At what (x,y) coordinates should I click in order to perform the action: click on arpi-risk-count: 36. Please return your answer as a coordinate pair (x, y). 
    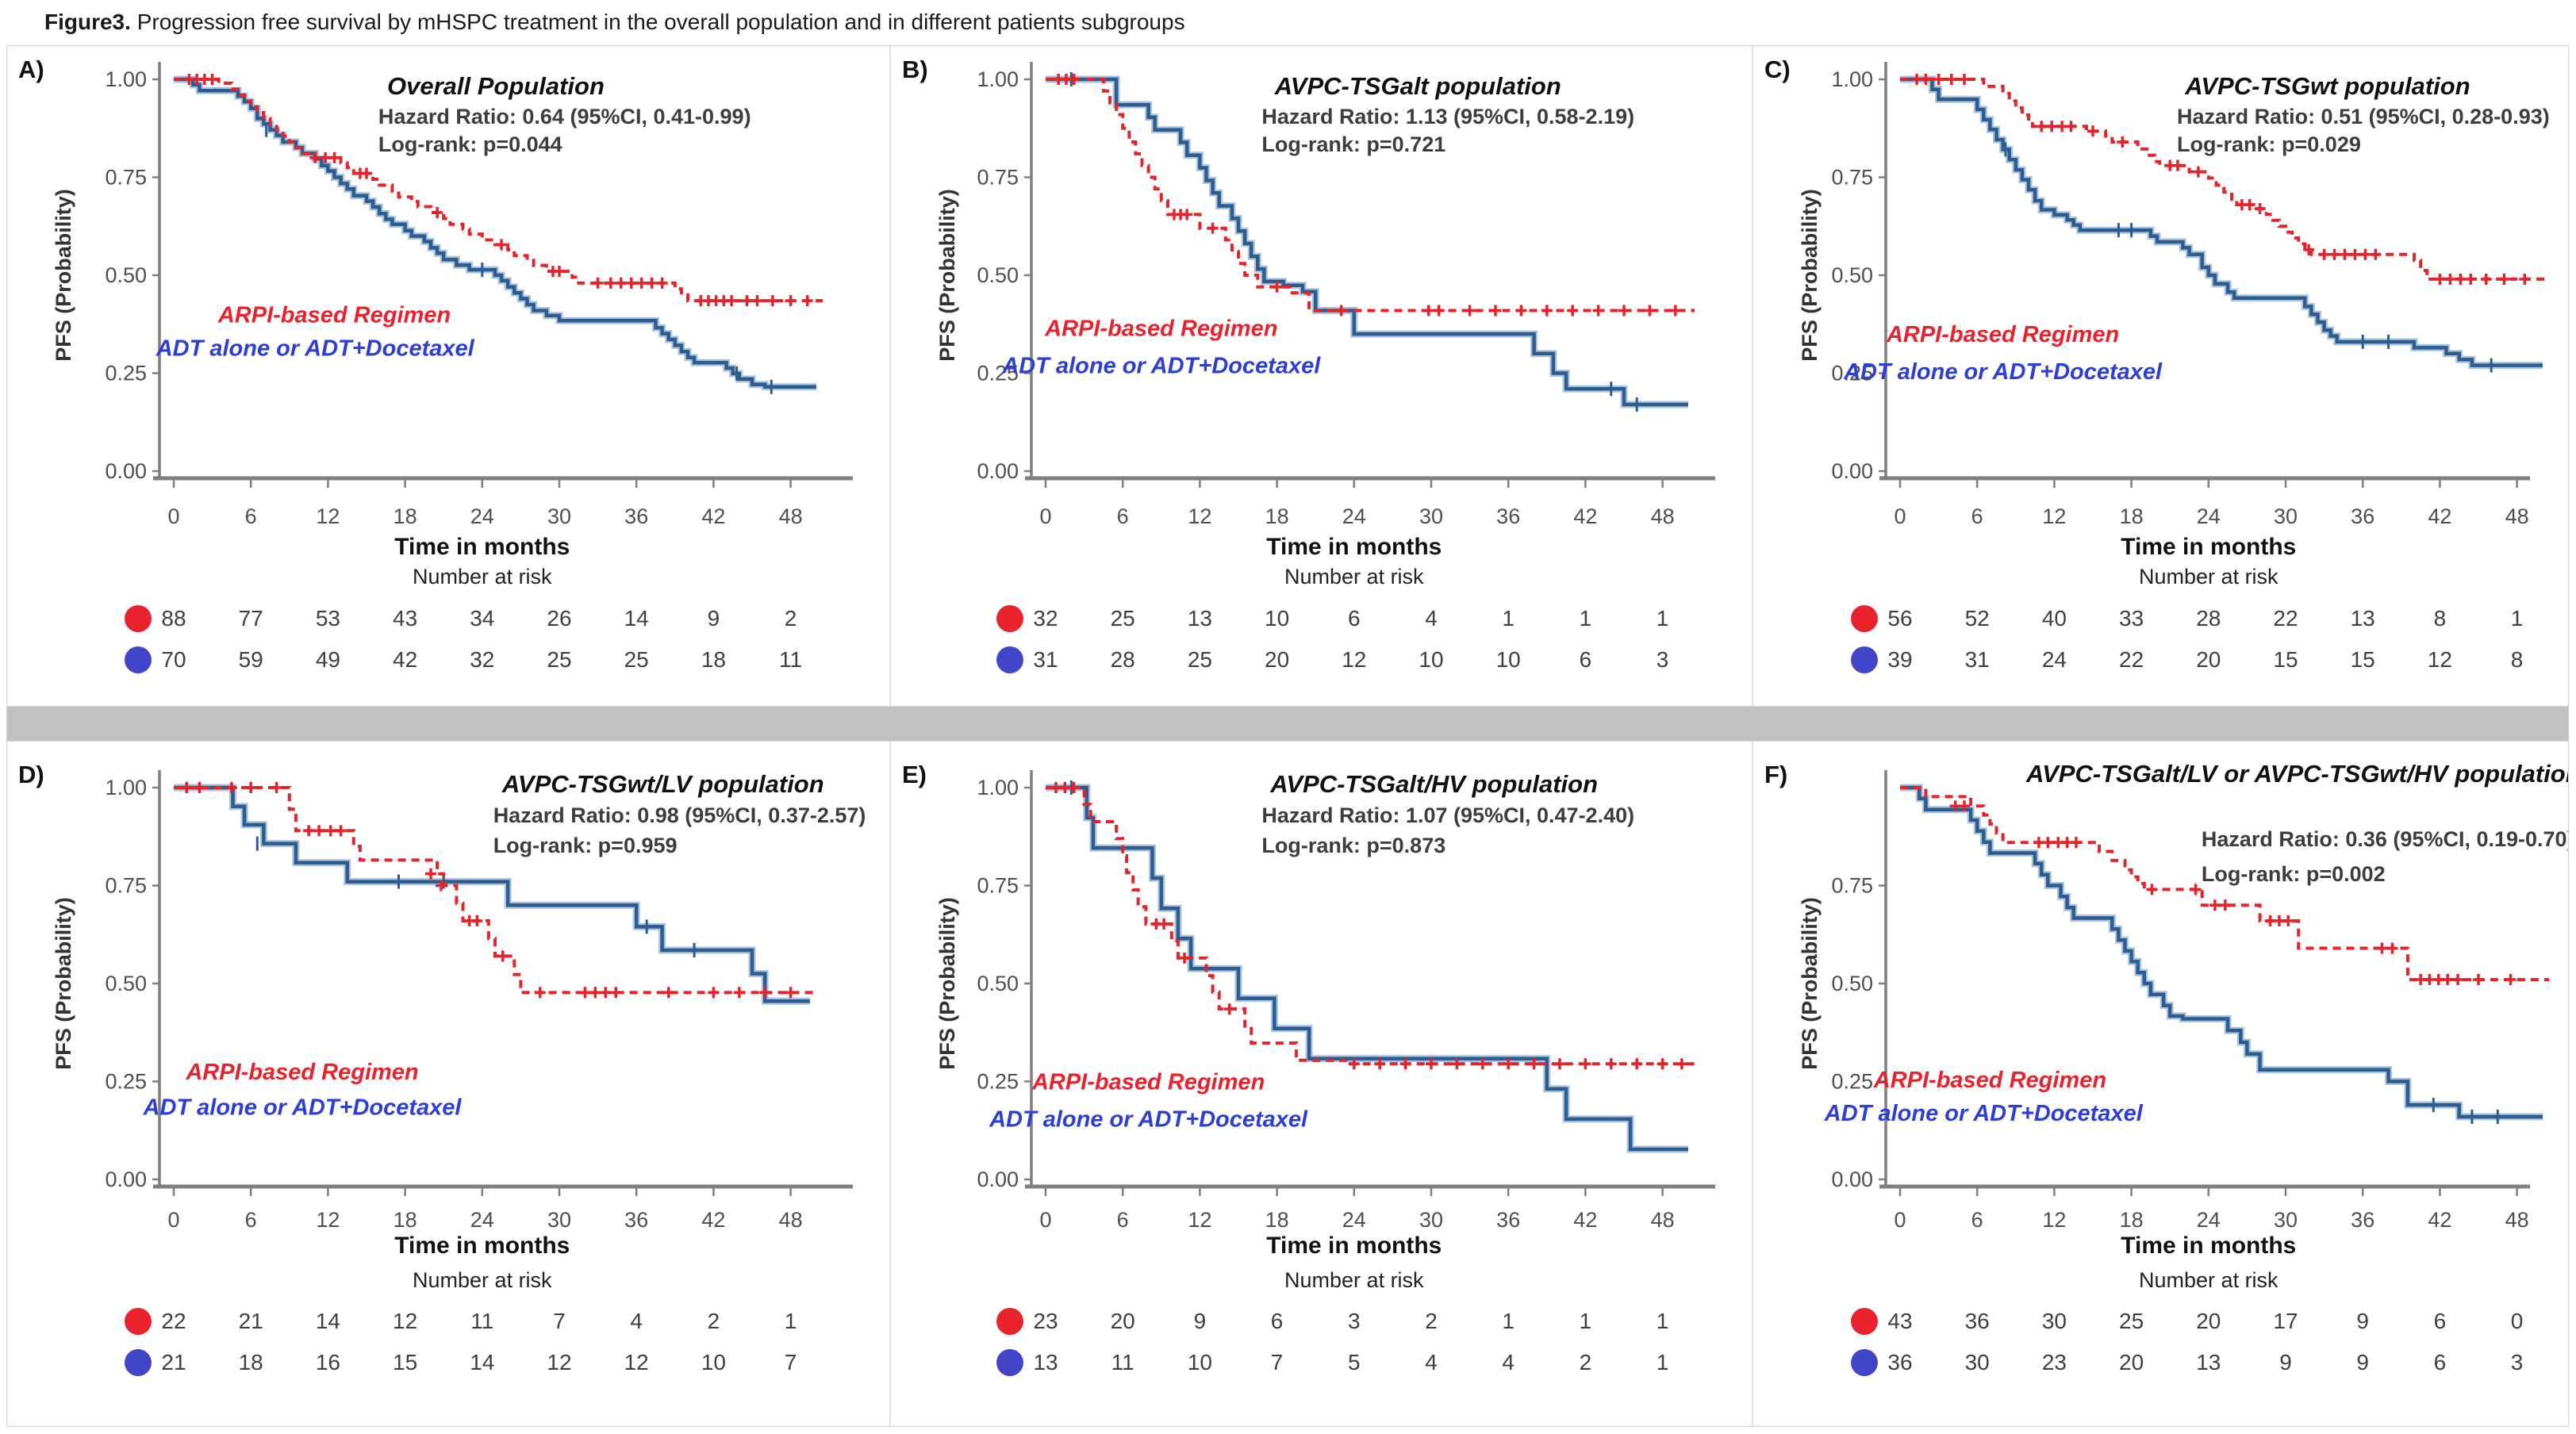
    Looking at the image, I should click on (1977, 1321).